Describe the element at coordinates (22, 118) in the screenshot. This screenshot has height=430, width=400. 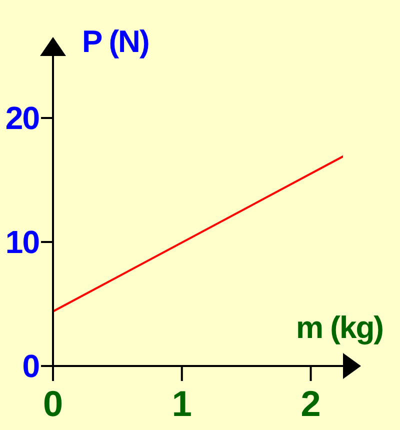
I see `y-tick-label: 20` at that location.